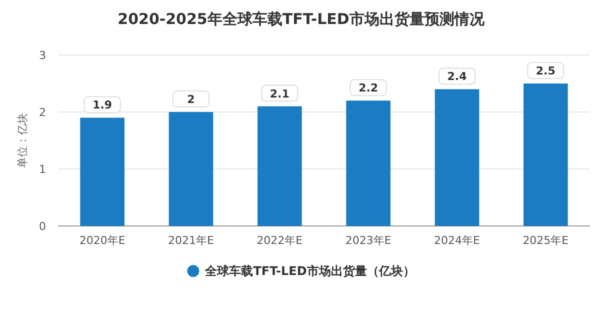 The height and width of the screenshot is (325, 602). Describe the element at coordinates (42, 112) in the screenshot. I see `y-tick-label: 2` at that location.